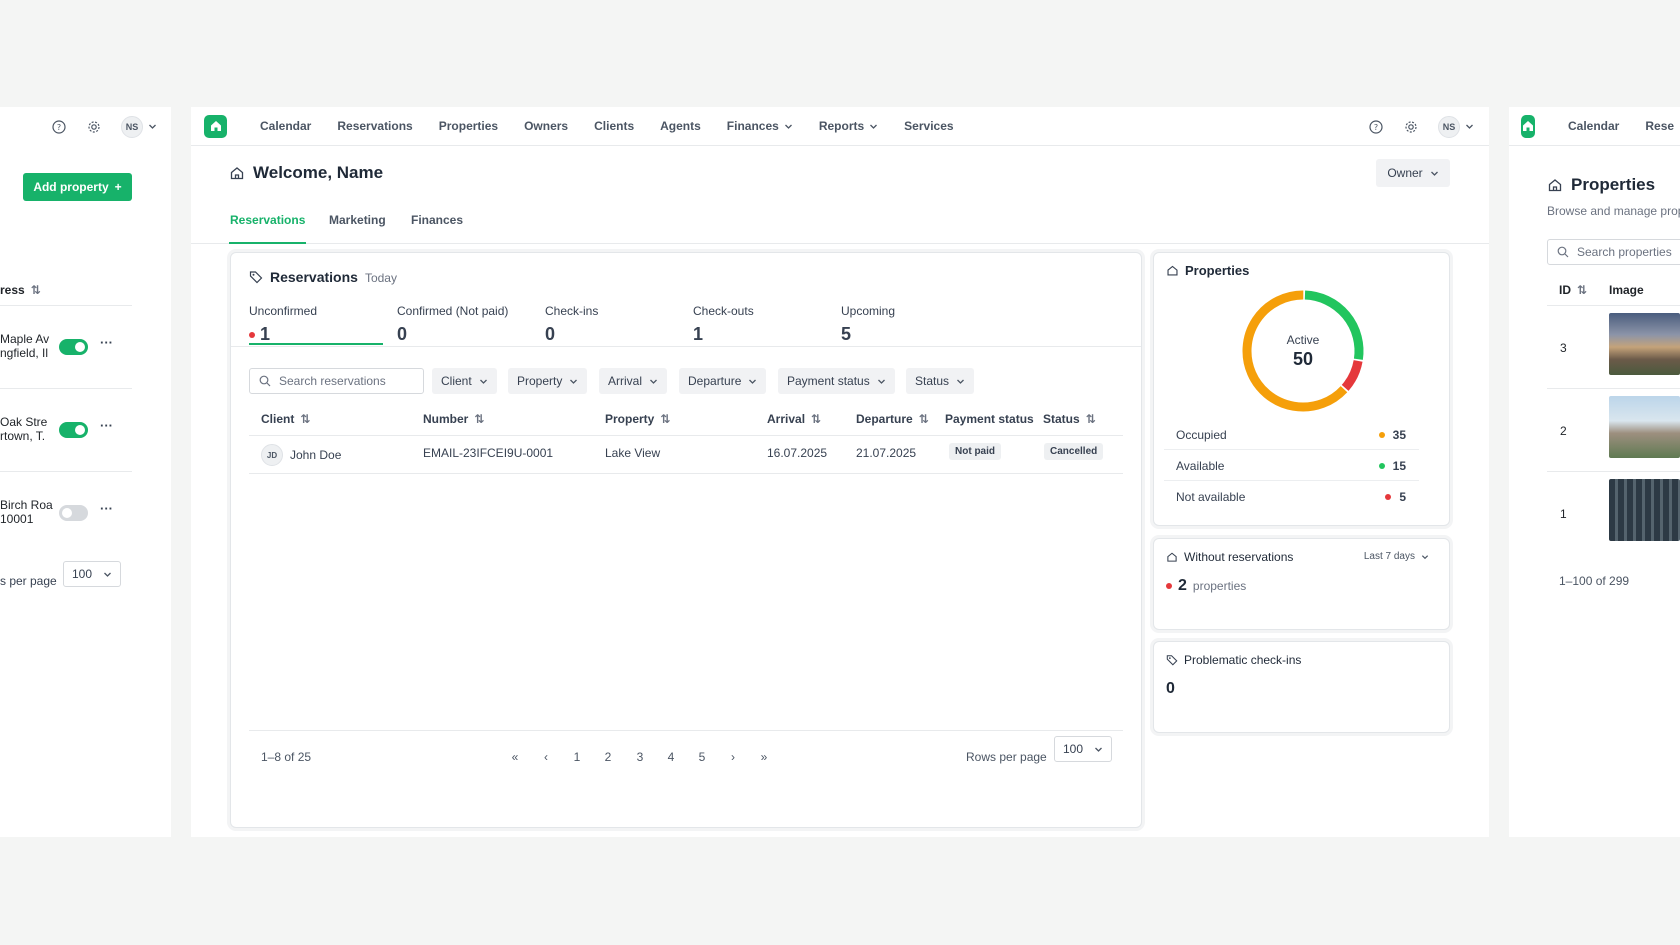  I want to click on search-icon, so click(1563, 252).